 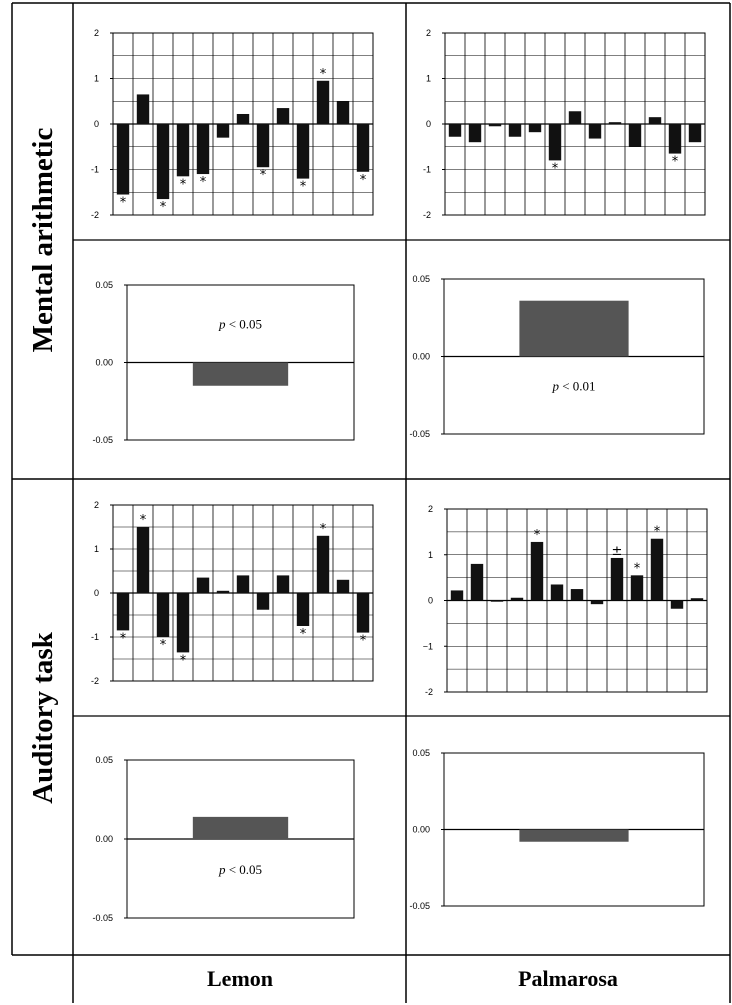 What do you see at coordinates (568, 978) in the screenshot?
I see `column-label-palmarosa: Palmarosa` at bounding box center [568, 978].